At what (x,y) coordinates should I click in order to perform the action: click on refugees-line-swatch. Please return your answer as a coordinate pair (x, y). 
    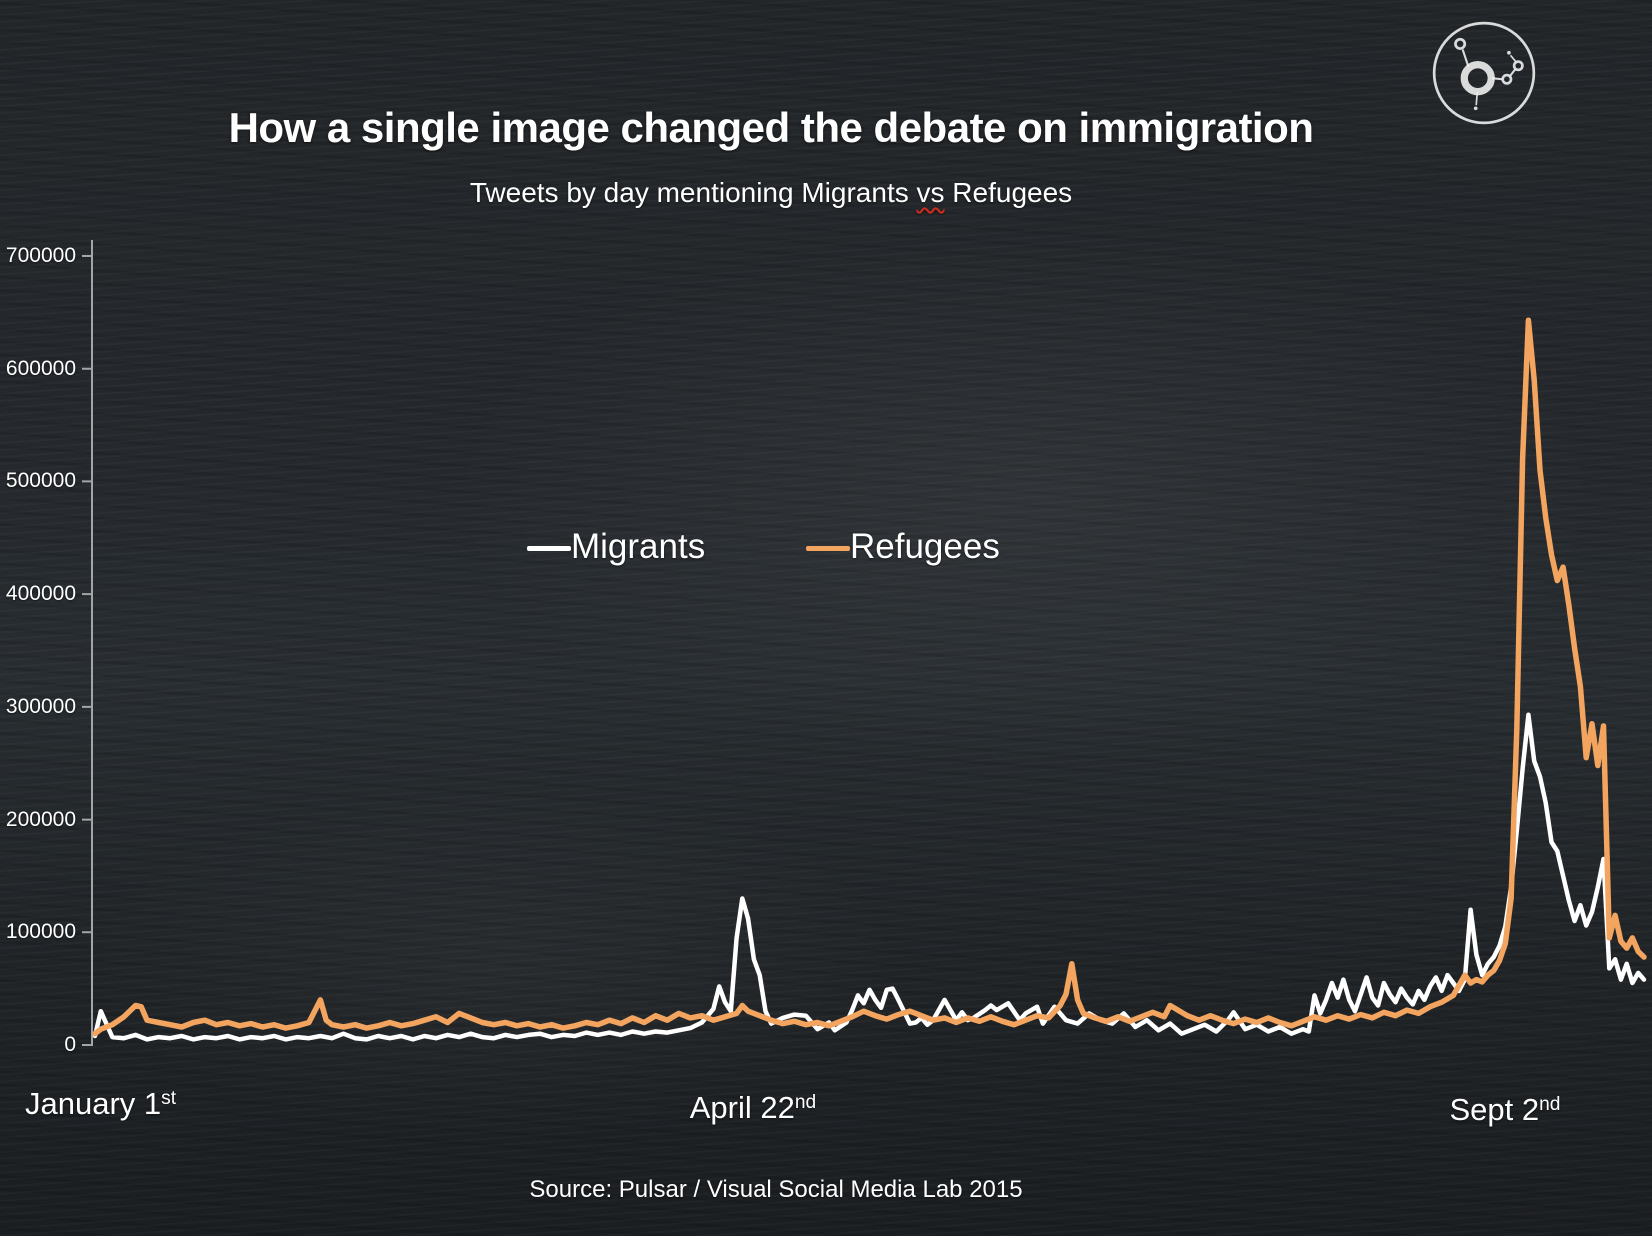
    Looking at the image, I should click on (828, 548).